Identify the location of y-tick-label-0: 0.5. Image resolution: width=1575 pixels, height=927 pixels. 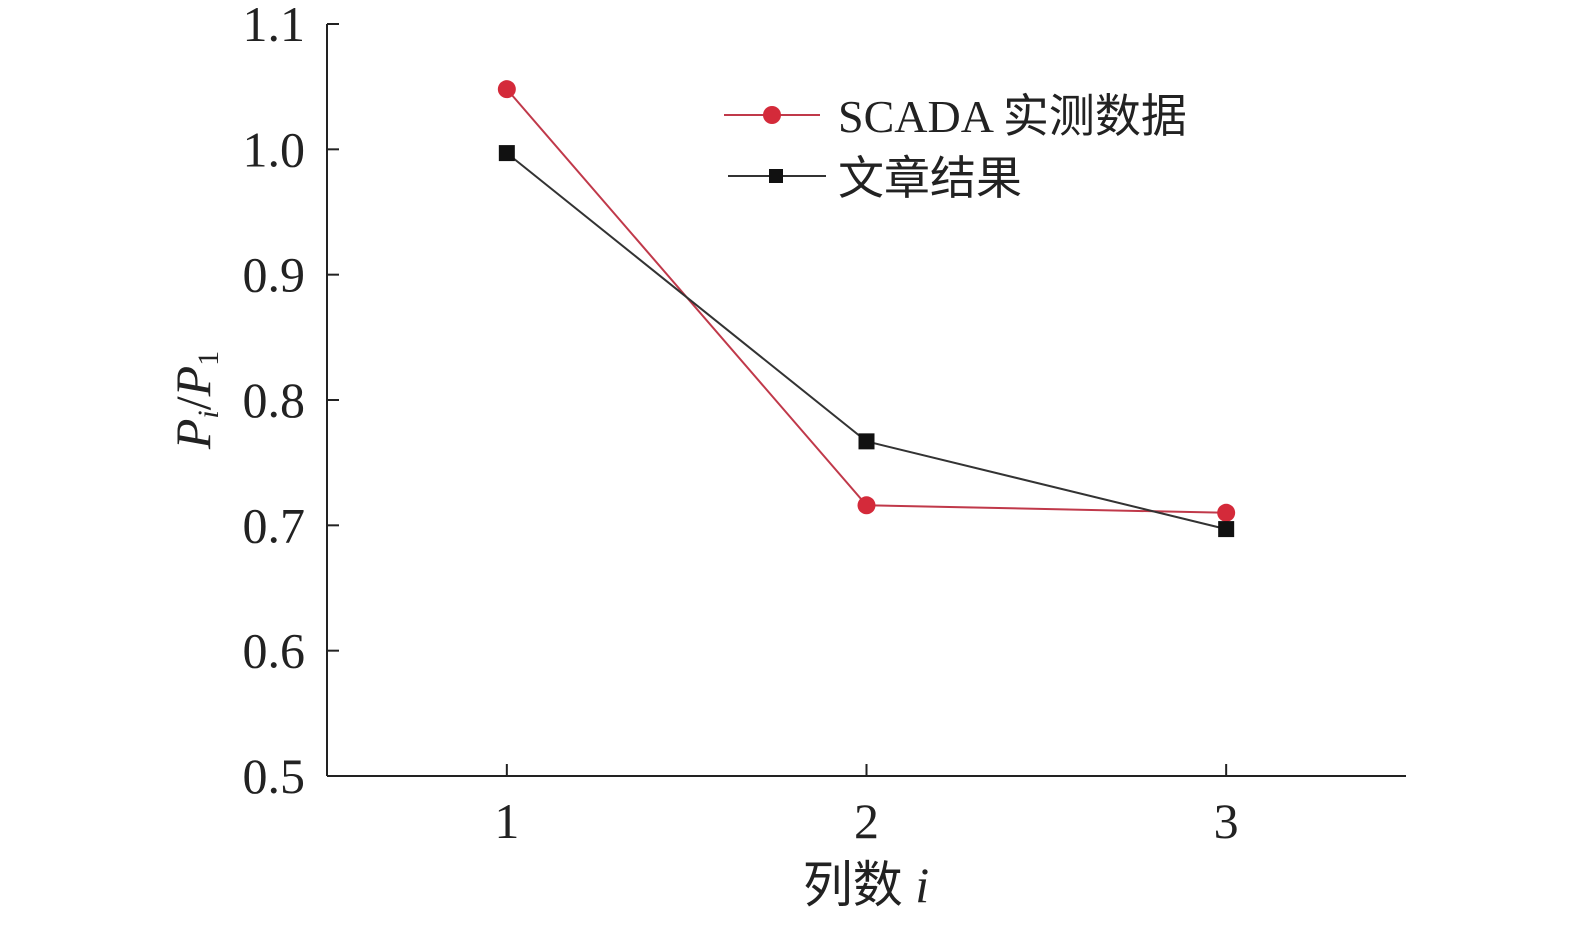
(274, 776).